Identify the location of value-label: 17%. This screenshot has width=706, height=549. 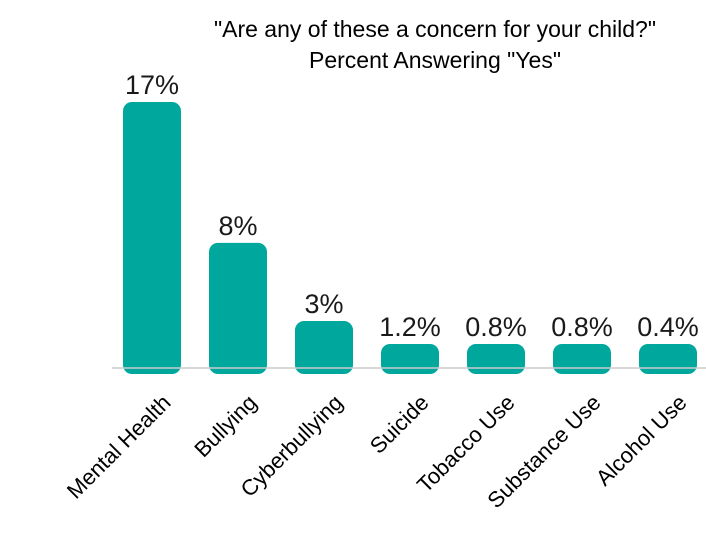
(152, 85).